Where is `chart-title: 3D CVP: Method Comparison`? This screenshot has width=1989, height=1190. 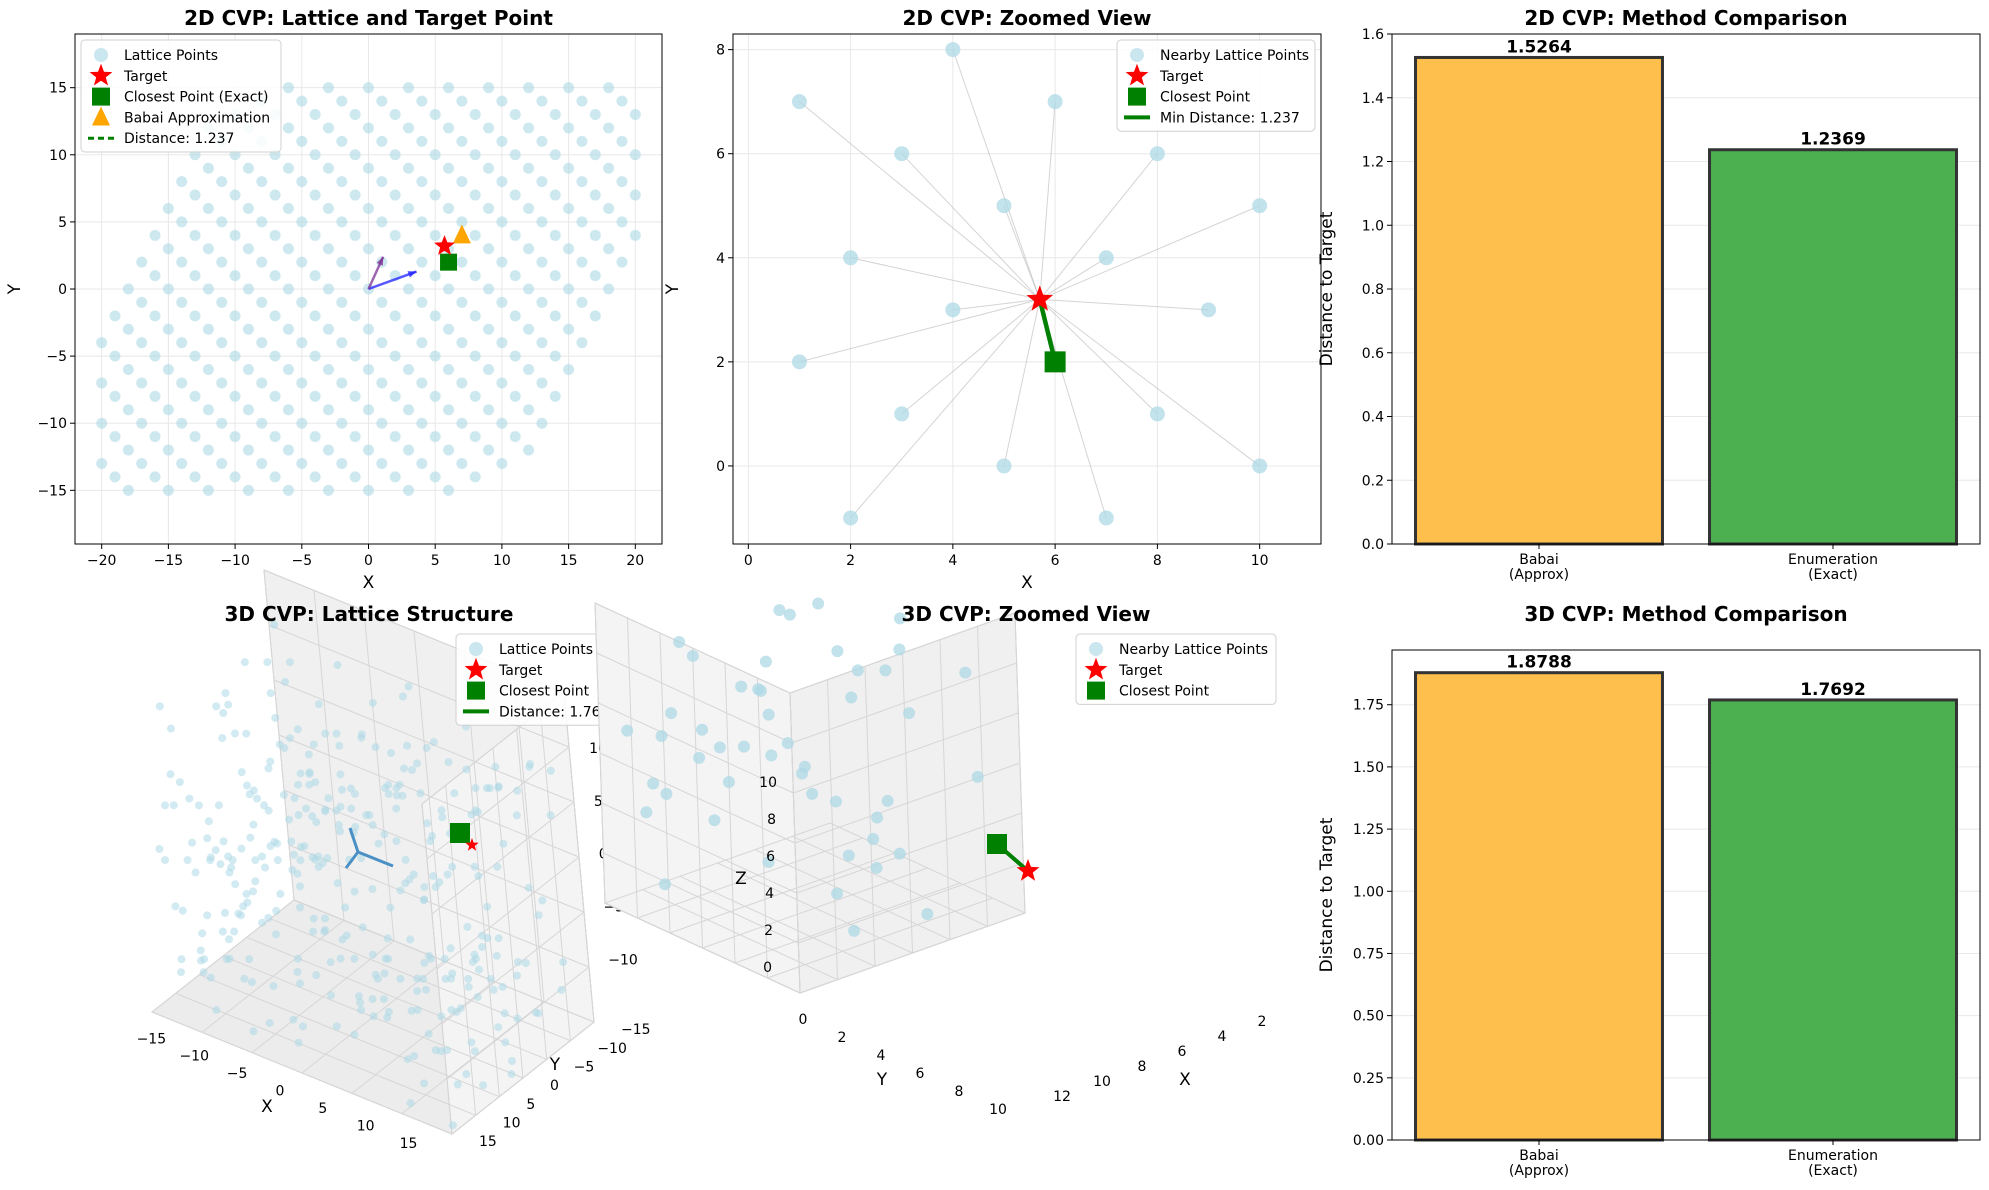
chart-title: 3D CVP: Method Comparison is located at coordinates (1685, 614).